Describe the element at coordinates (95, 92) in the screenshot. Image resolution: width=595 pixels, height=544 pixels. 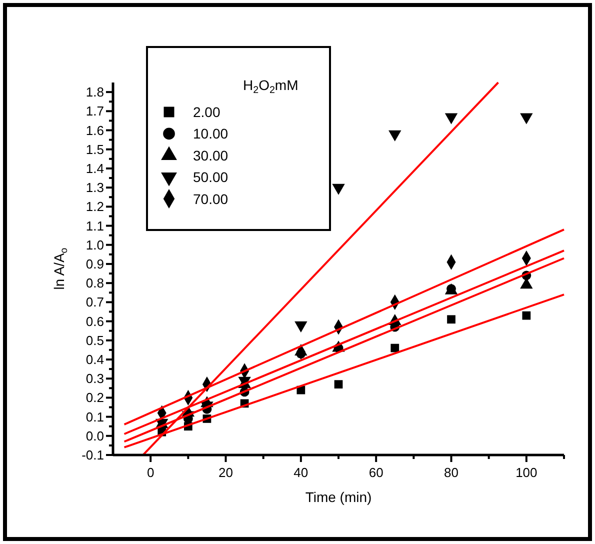
I see `y-tick-label: 1.8` at that location.